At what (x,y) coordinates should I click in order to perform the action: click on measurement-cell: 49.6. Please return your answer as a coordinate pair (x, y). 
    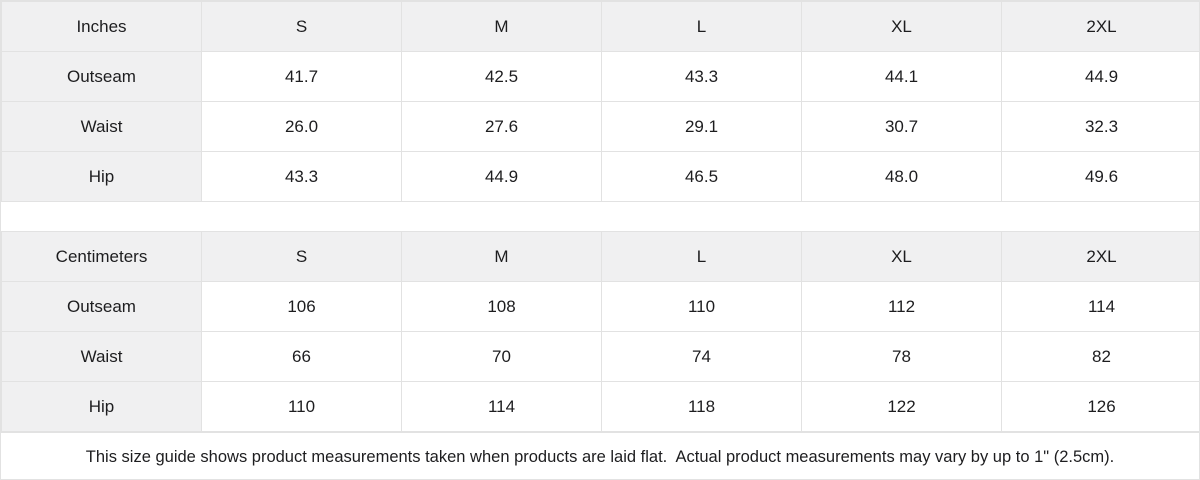
    Looking at the image, I should click on (1100, 176).